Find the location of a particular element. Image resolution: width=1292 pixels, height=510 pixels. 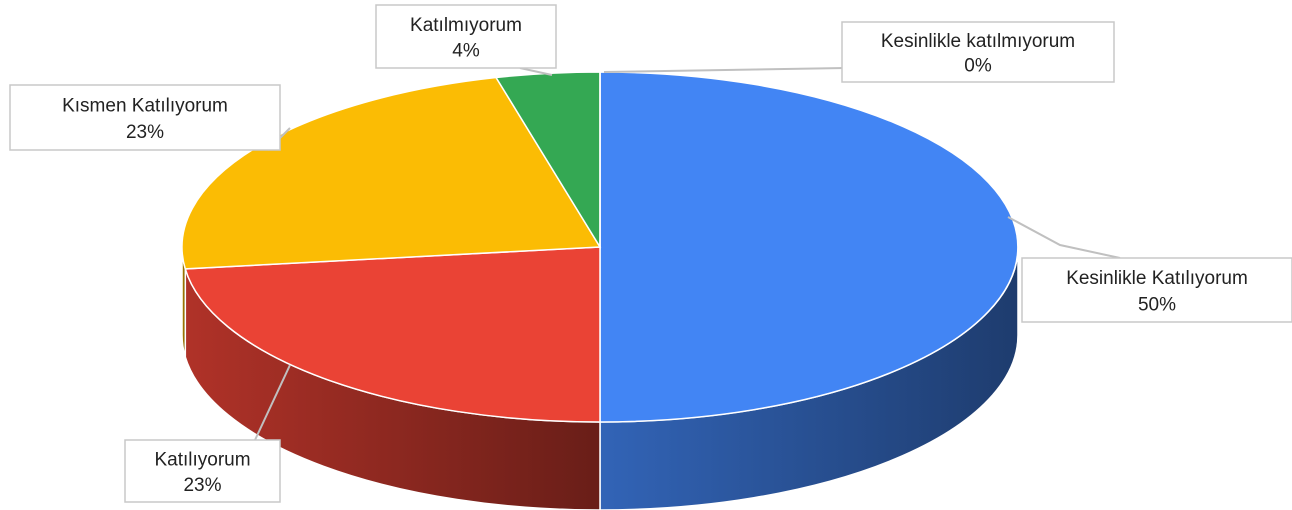

label-value: 4% is located at coordinates (466, 51).